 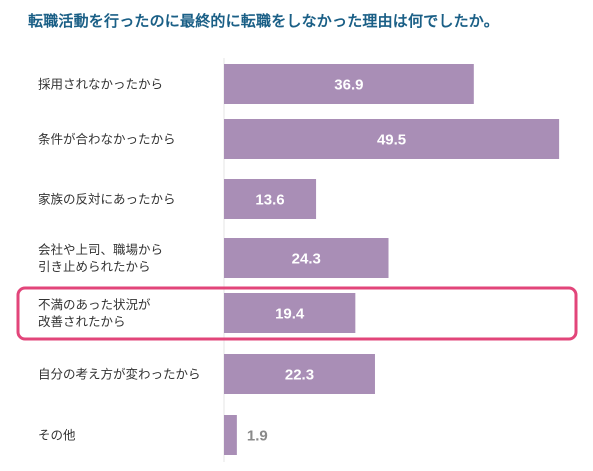 I want to click on category-label: その他, so click(x=57, y=435).